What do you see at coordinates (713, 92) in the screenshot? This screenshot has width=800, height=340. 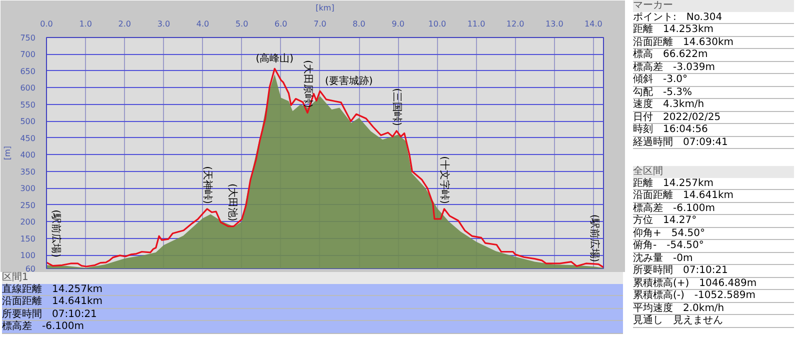 I see `text: 勾配 -5.3%` at bounding box center [713, 92].